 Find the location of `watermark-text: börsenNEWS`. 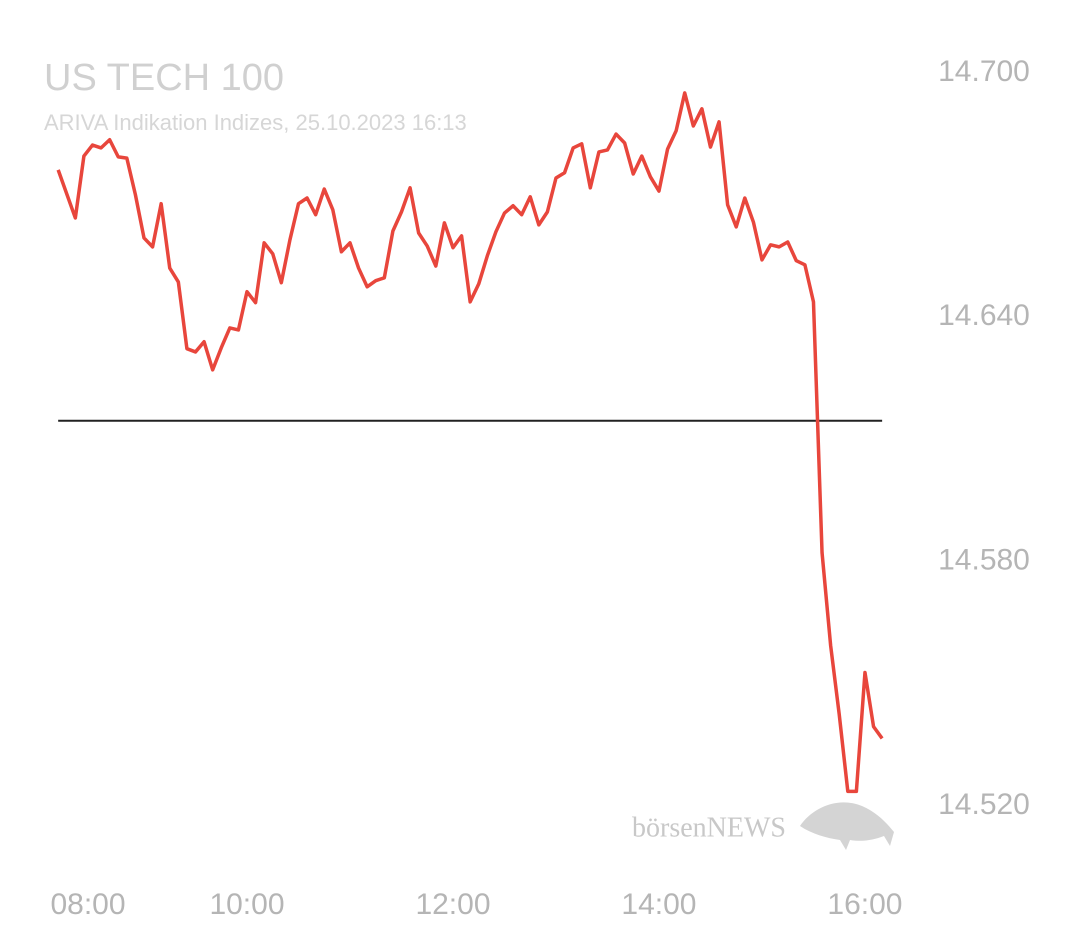

watermark-text: börsenNEWS is located at coordinates (709, 827).